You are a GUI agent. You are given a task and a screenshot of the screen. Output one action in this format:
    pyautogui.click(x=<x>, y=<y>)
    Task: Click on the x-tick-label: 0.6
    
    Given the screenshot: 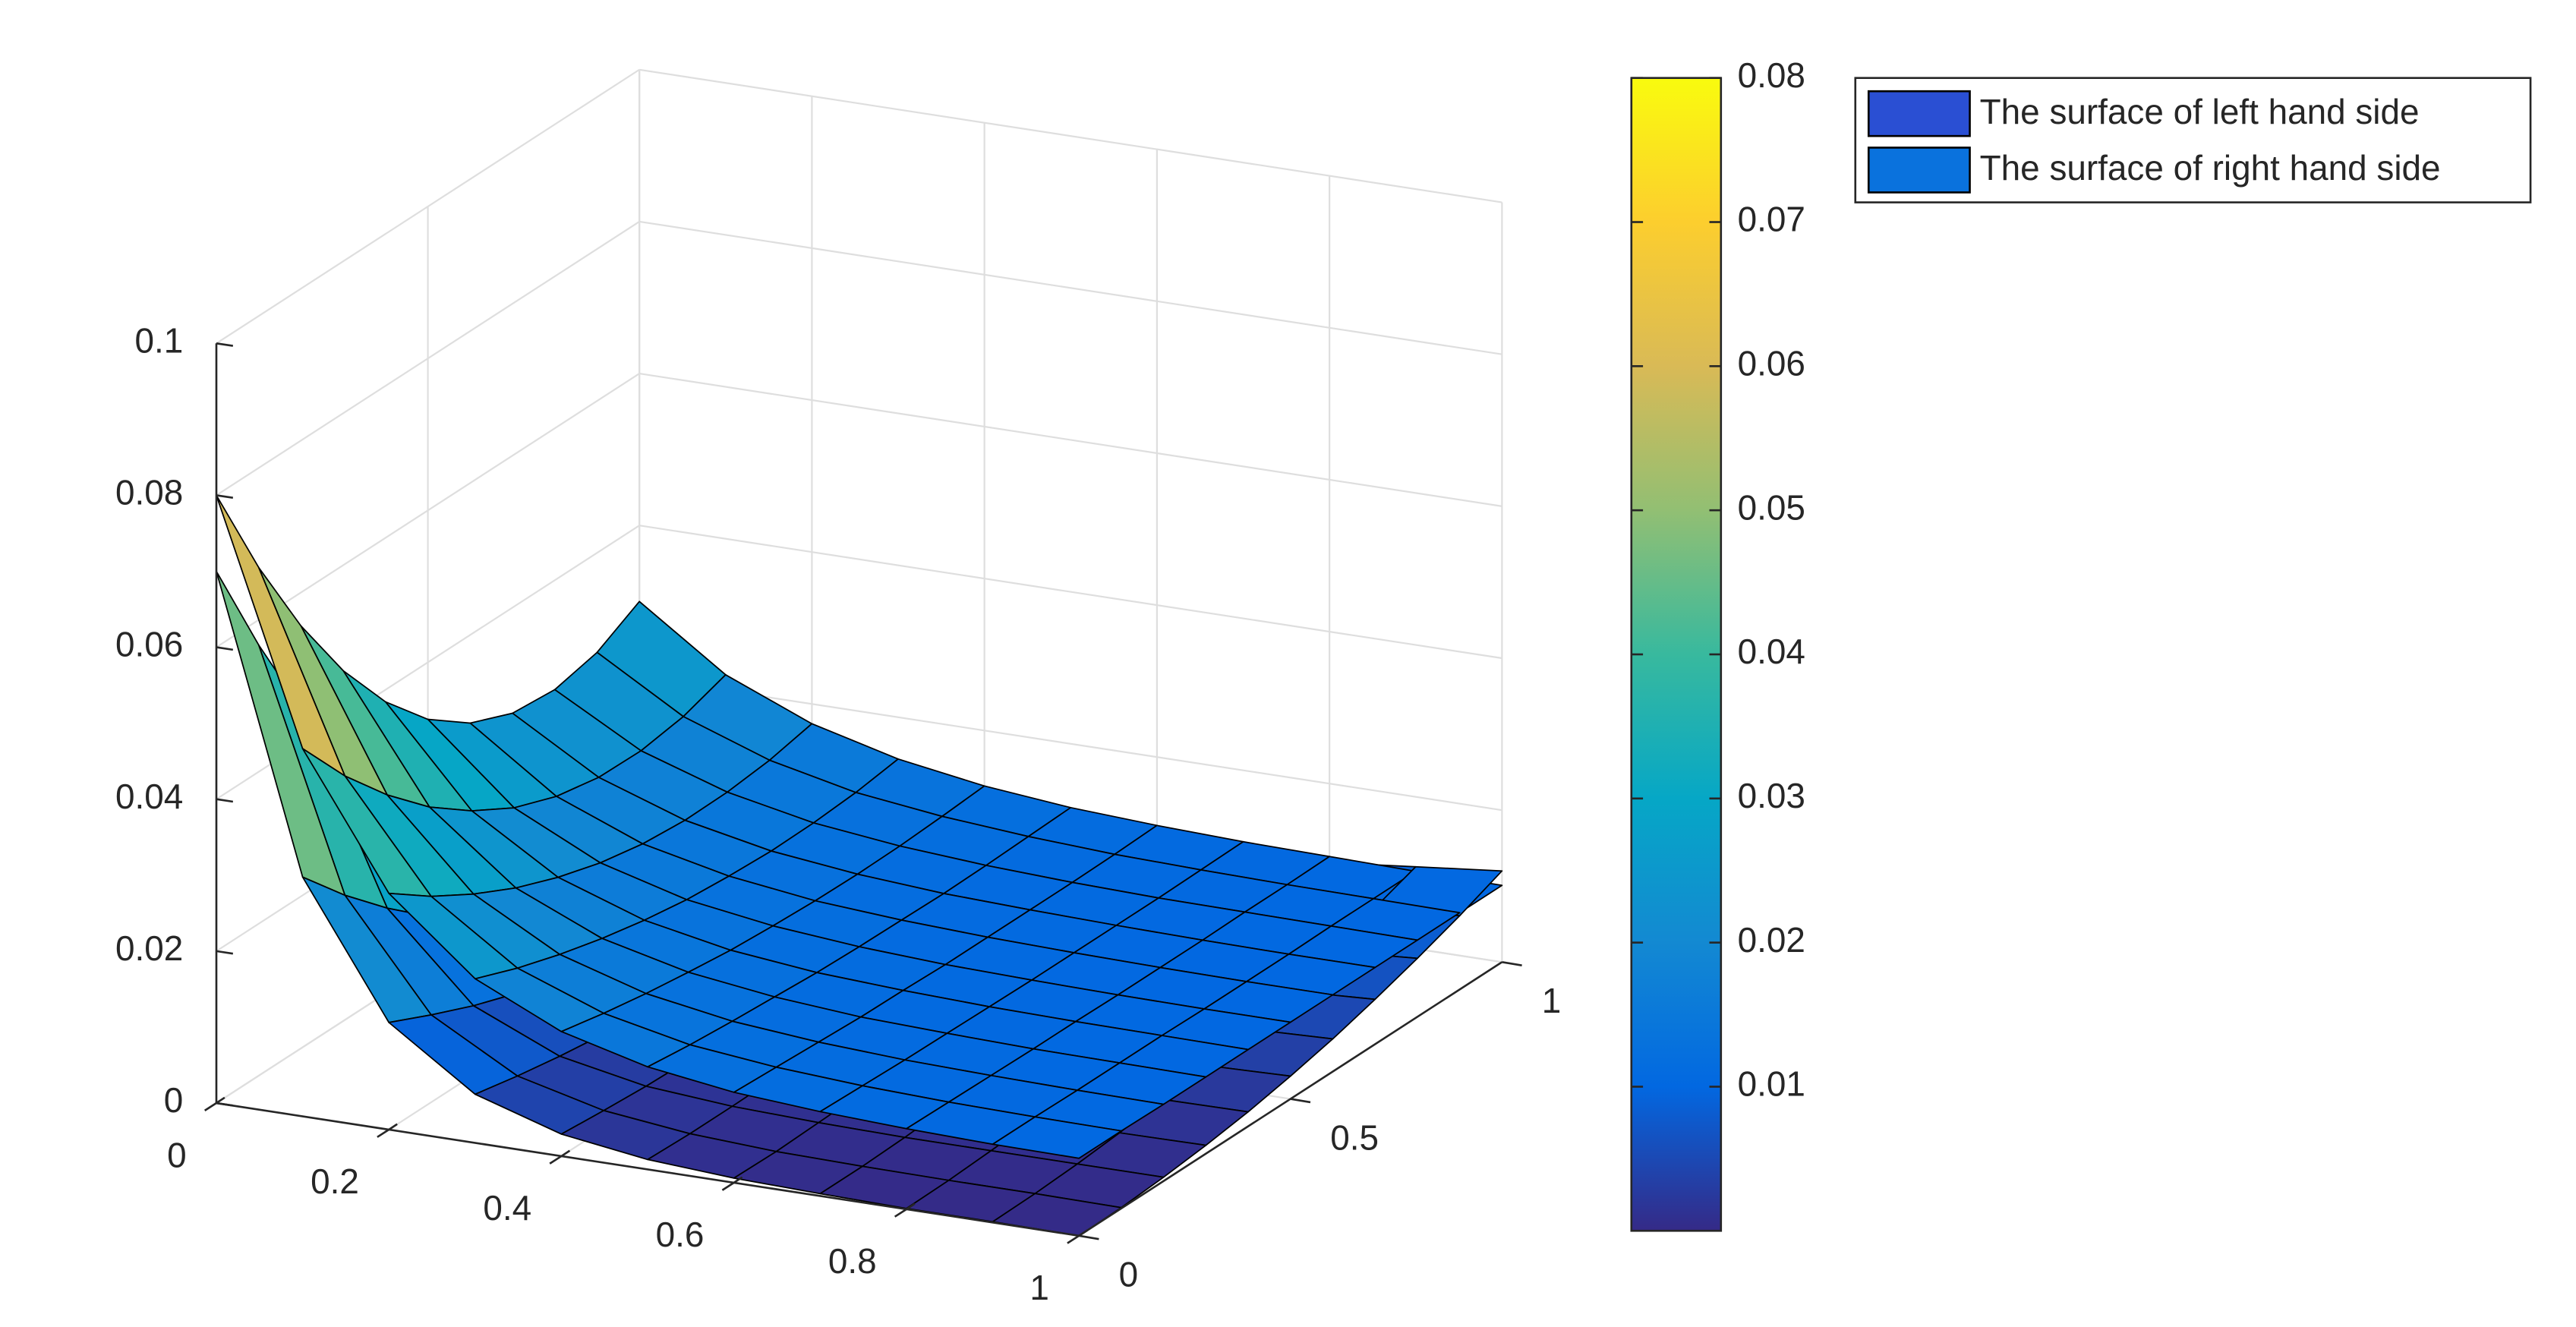 What is the action you would take?
    pyautogui.click(x=680, y=1234)
    